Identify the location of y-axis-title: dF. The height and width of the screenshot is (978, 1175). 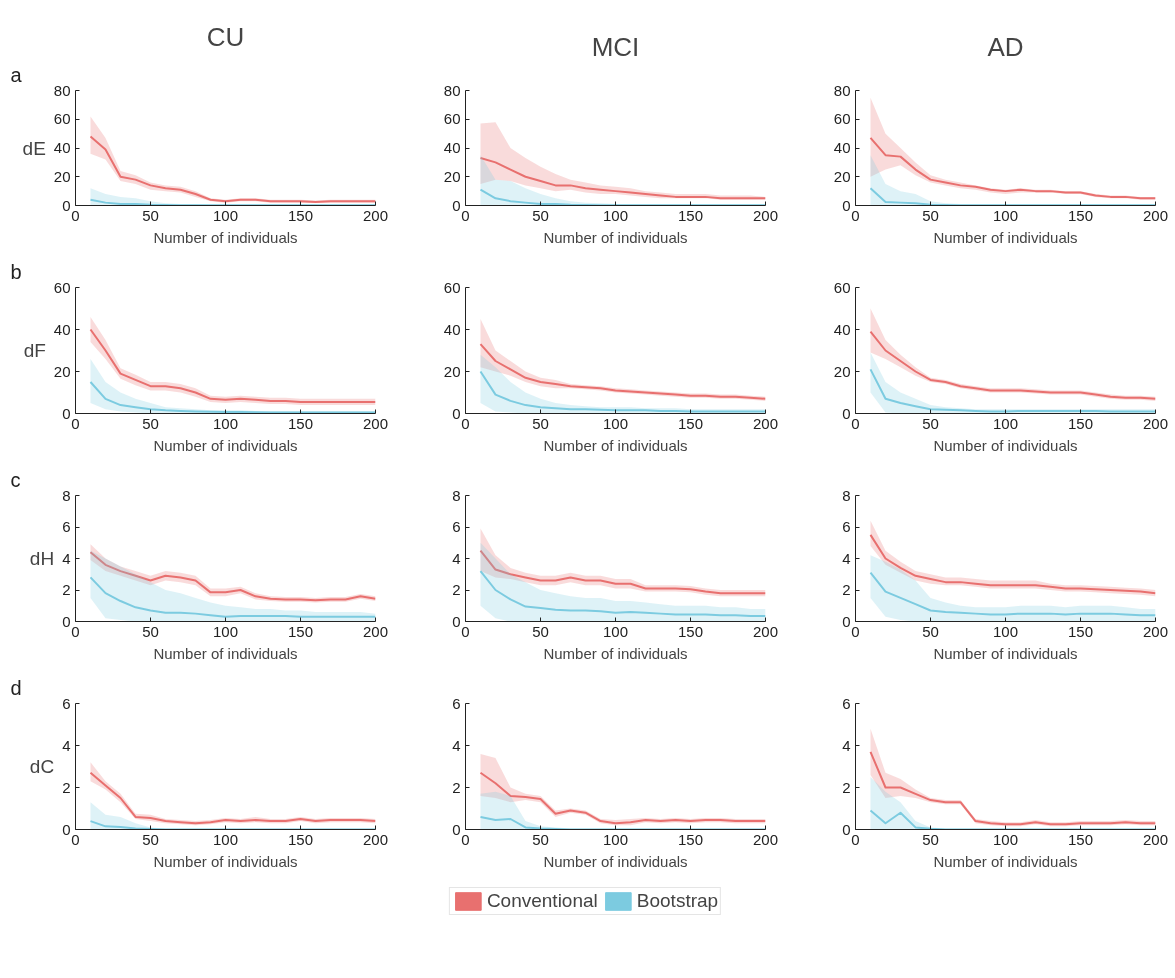
(34, 350).